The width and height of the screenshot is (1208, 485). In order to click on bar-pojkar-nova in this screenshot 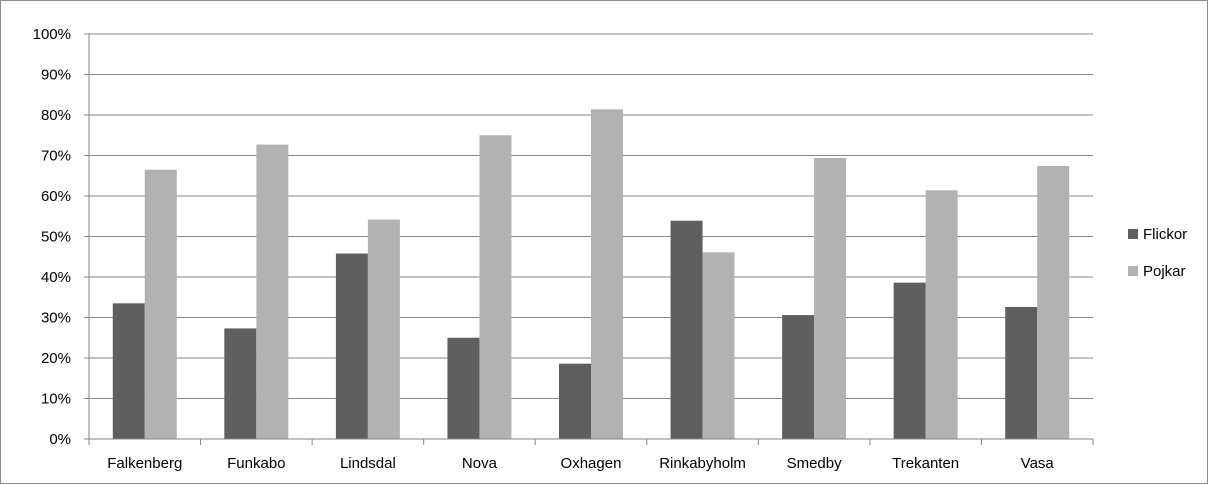, I will do `click(495, 287)`.